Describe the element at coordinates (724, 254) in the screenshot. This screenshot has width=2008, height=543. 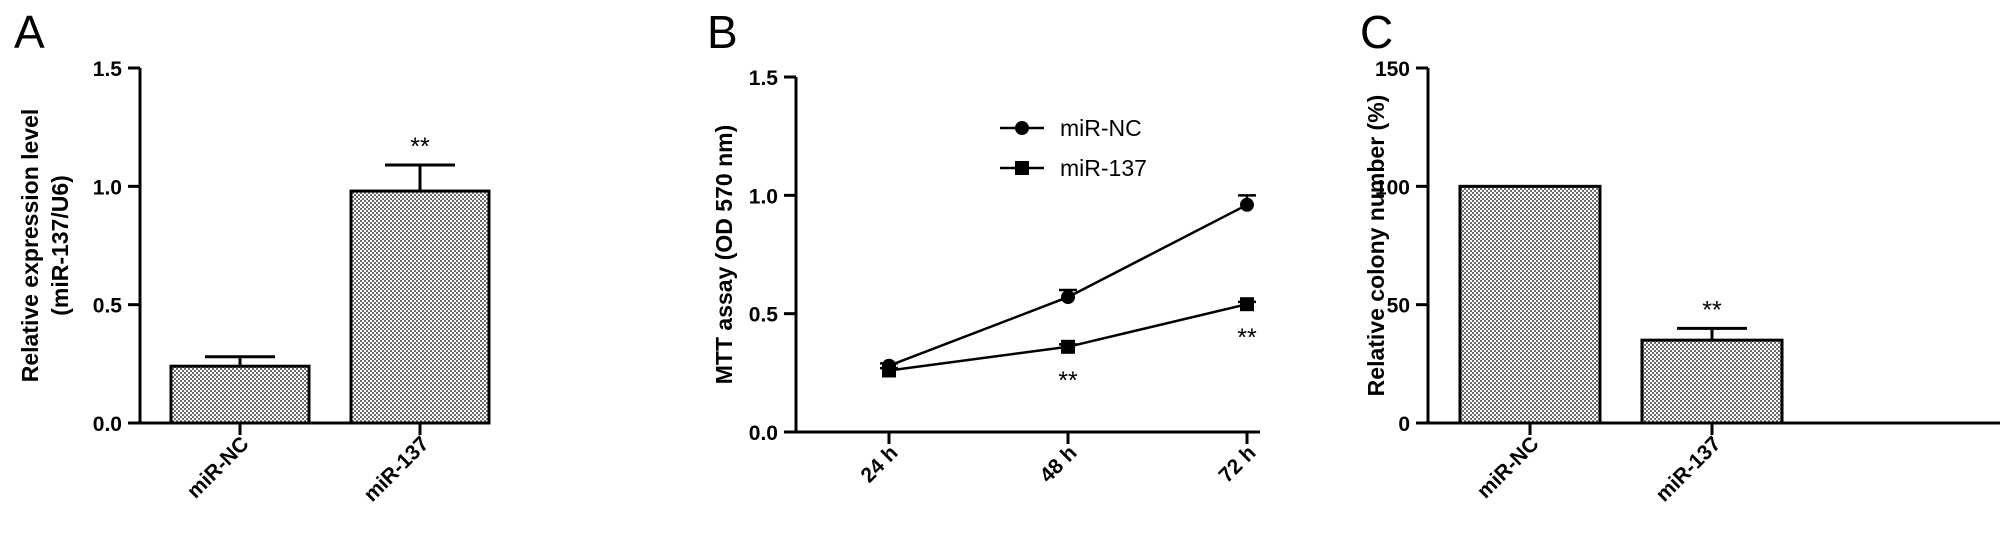
I see `y-axis-title: MTT assay (OD 570 nm)` at that location.